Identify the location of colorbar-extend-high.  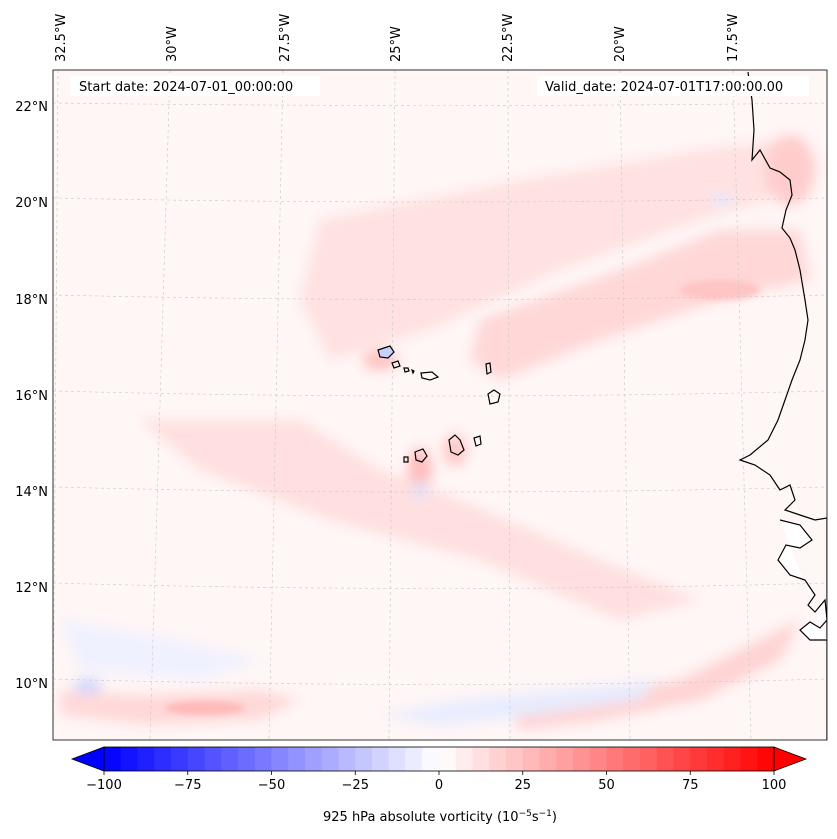
(790, 759).